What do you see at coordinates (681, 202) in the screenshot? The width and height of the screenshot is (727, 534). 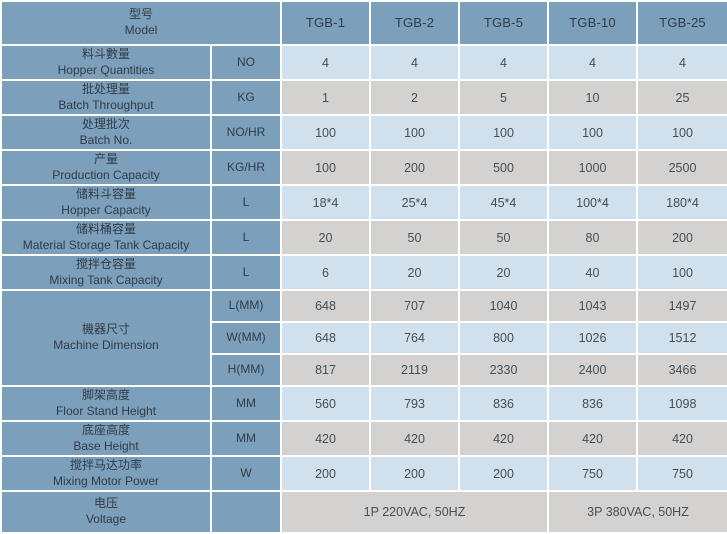 I see `value-cell: 180*4` at bounding box center [681, 202].